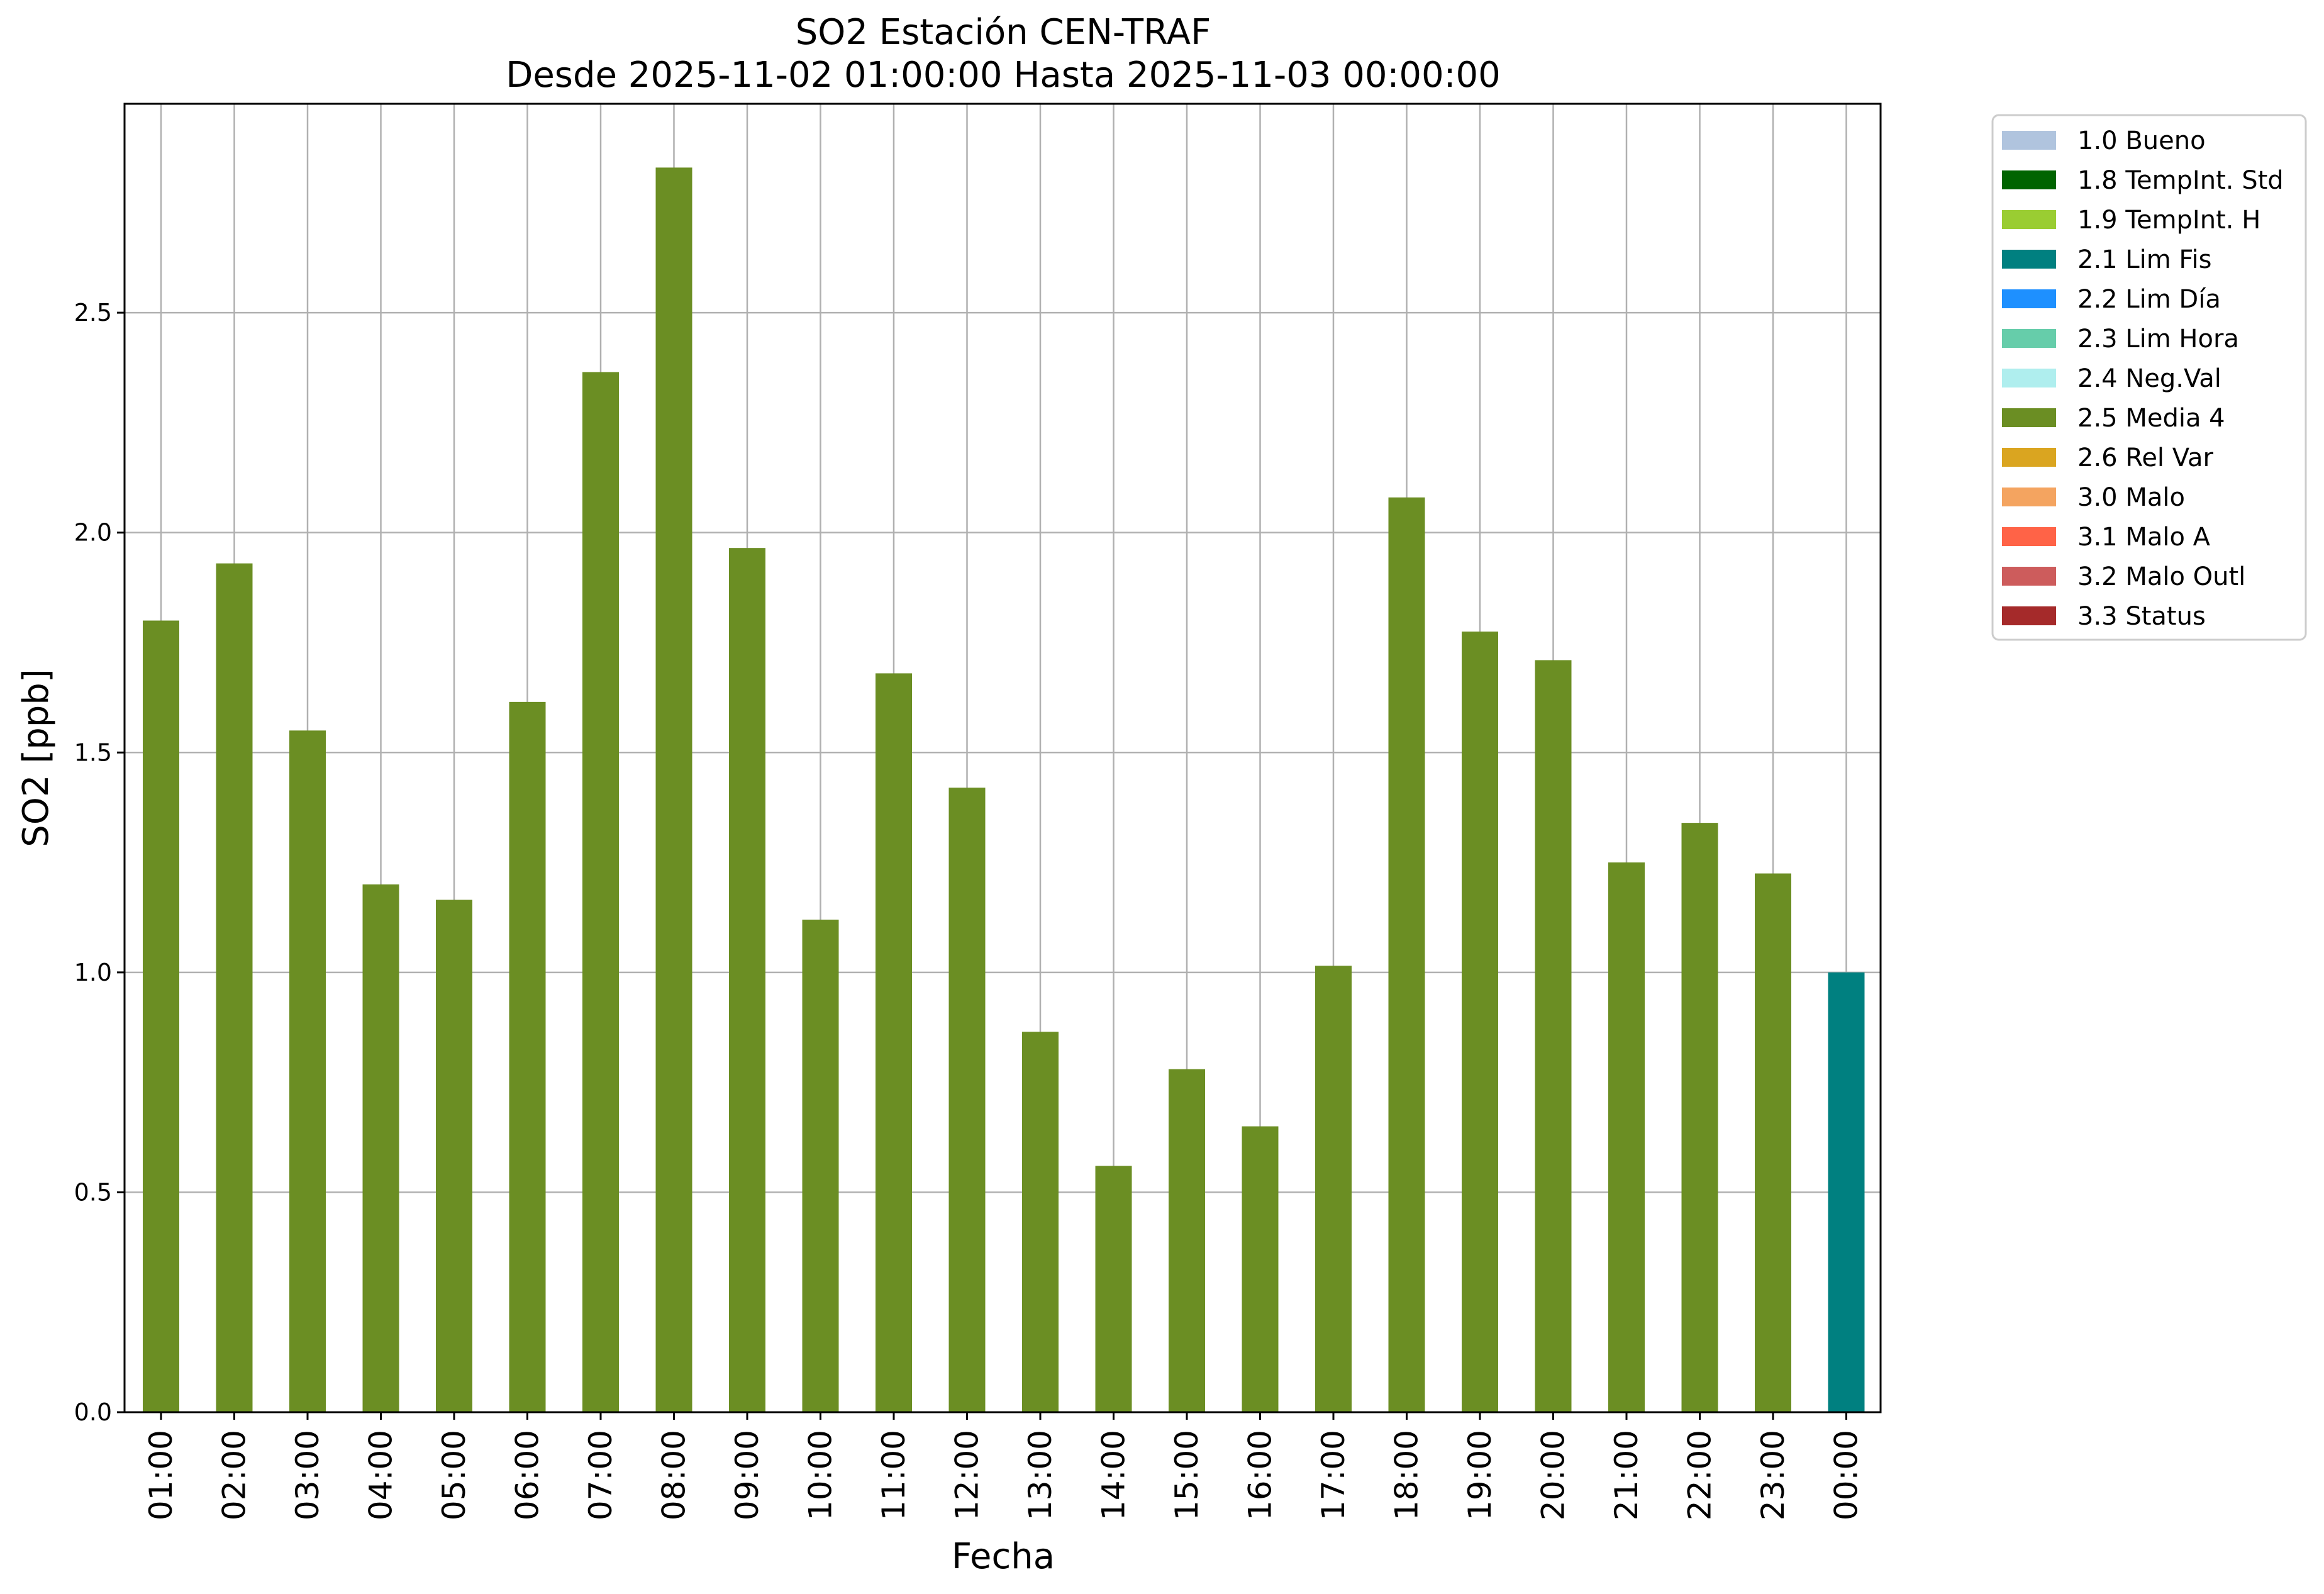 The image size is (2324, 1594). I want to click on legend-label: 3.2 Malo Outl, so click(2161, 576).